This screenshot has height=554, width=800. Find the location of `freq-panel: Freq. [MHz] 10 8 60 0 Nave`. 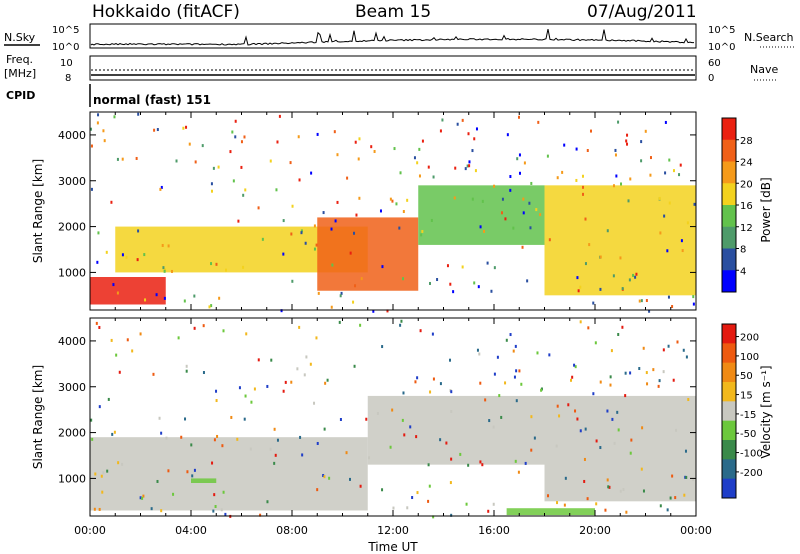

freq-panel: Freq. [MHz] 10 8 60 0 Nave is located at coordinates (391, 68).